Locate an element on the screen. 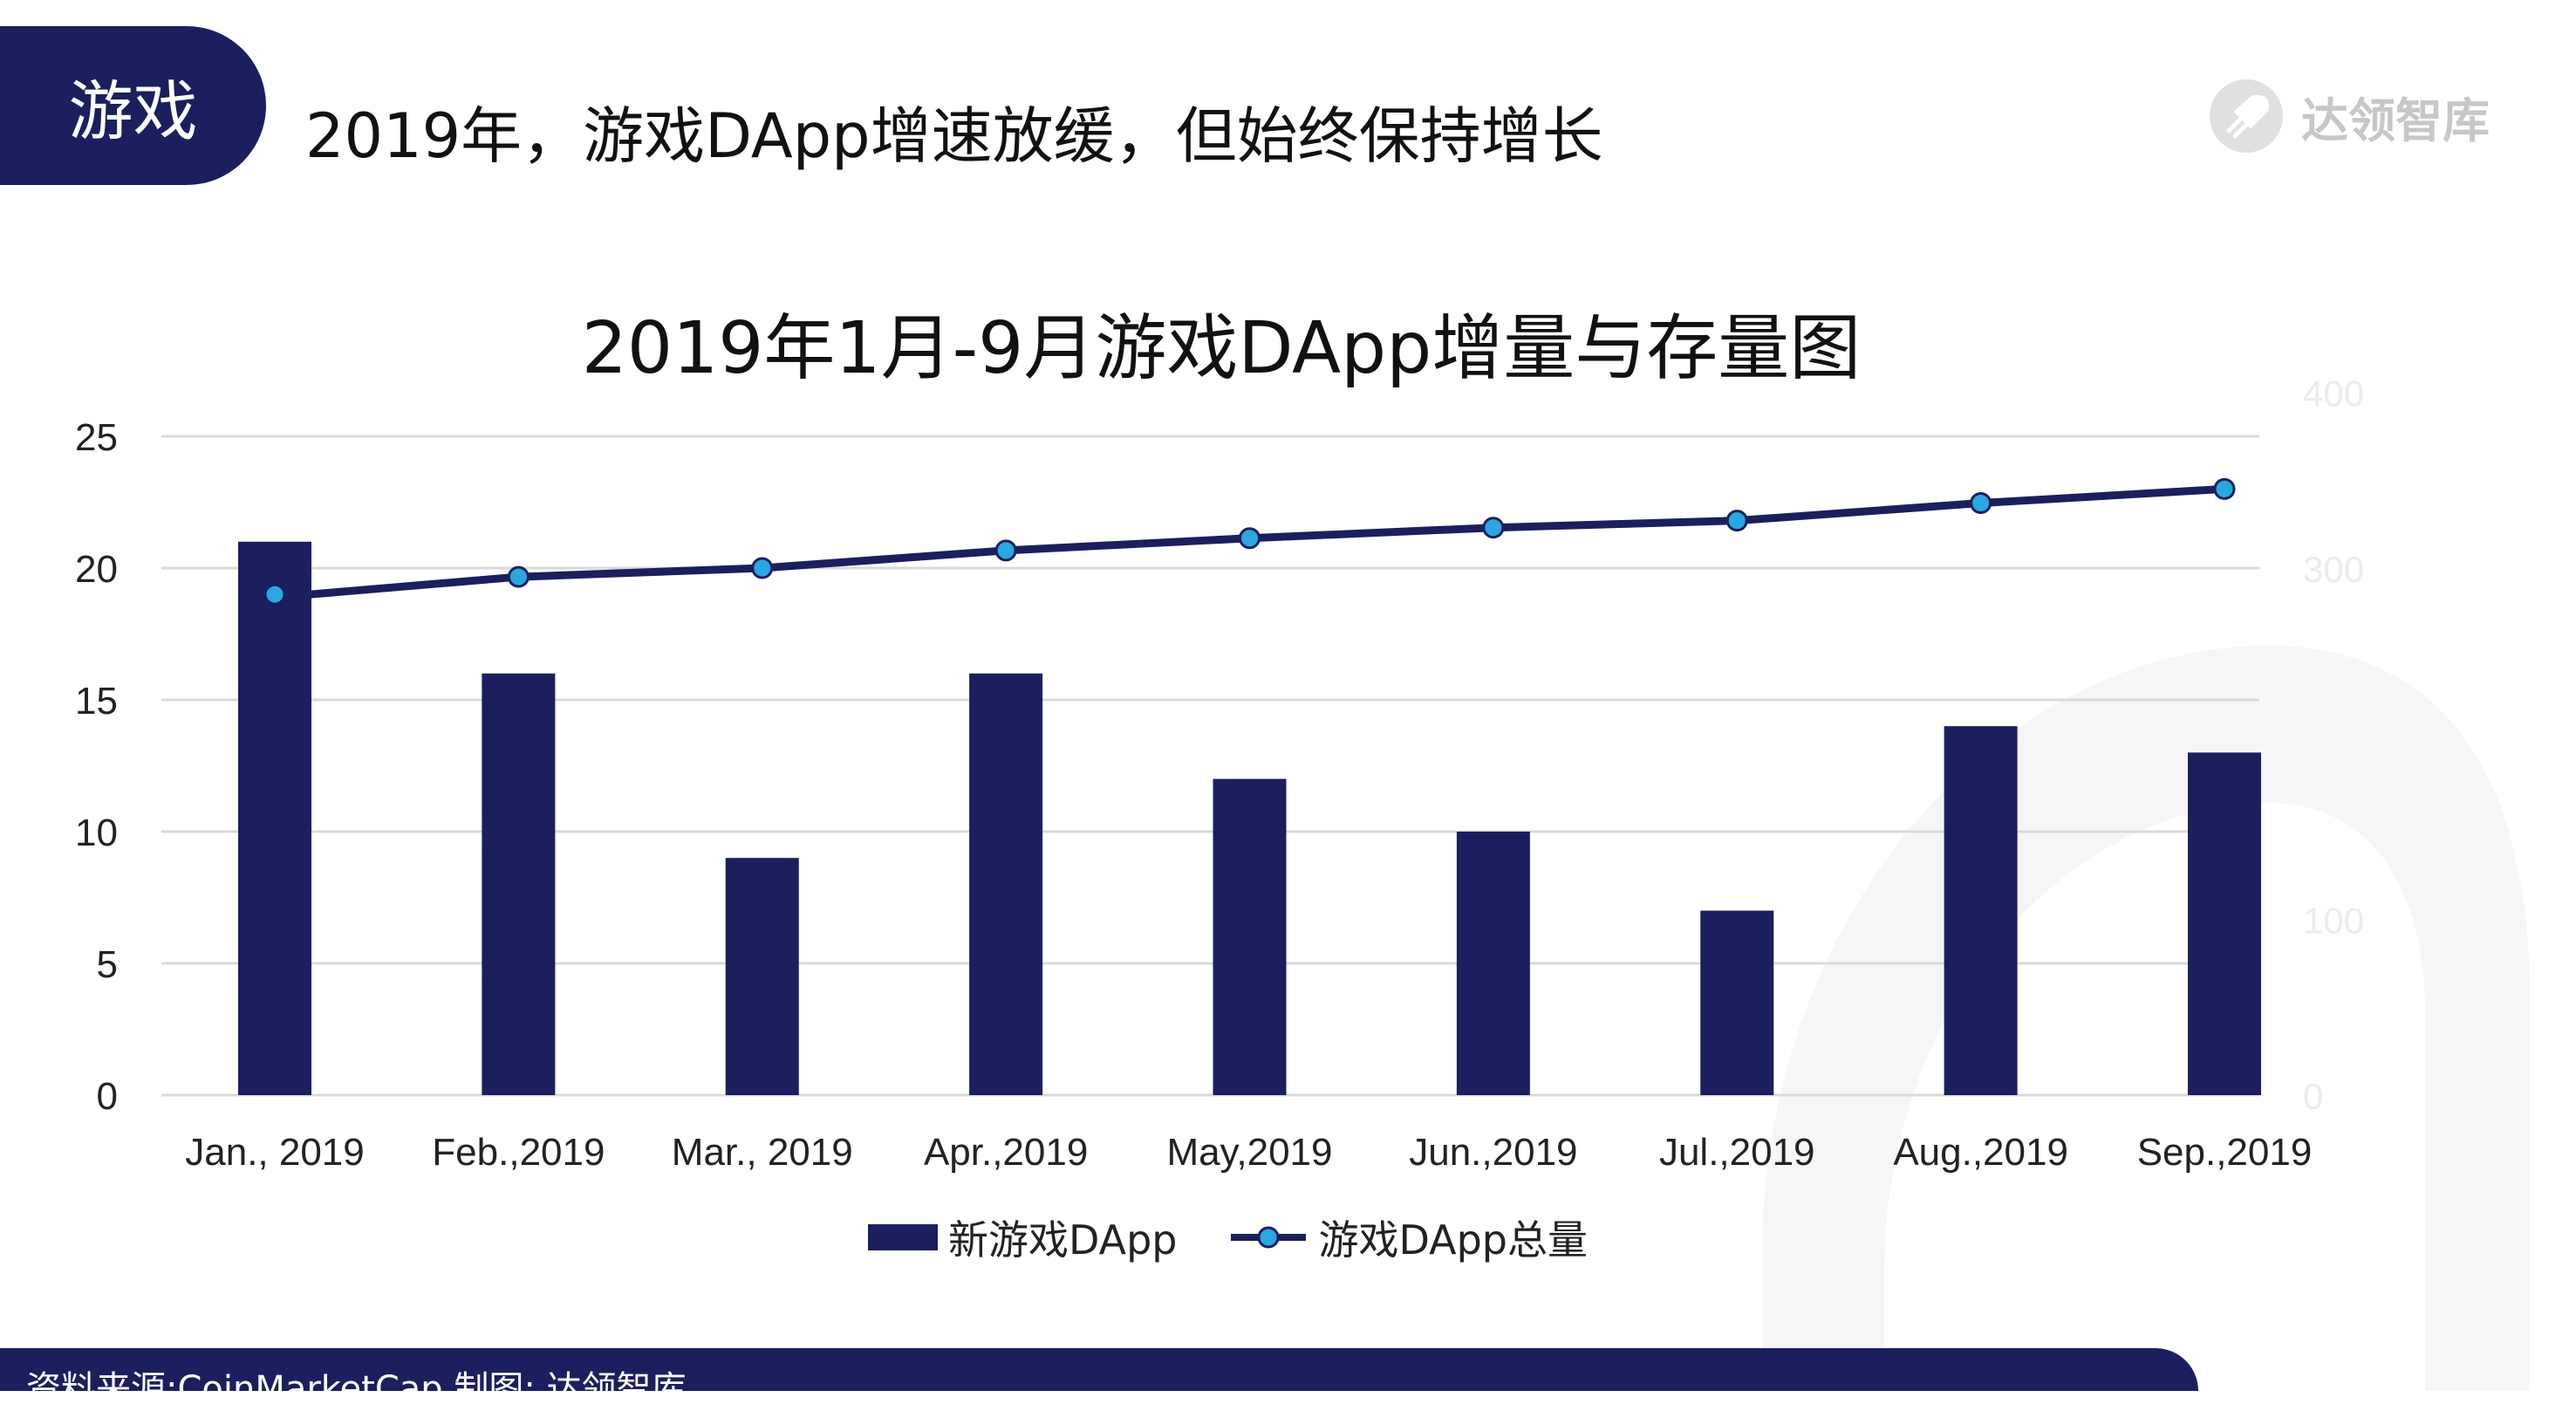  y-tick-label: 25 is located at coordinates (96, 438).